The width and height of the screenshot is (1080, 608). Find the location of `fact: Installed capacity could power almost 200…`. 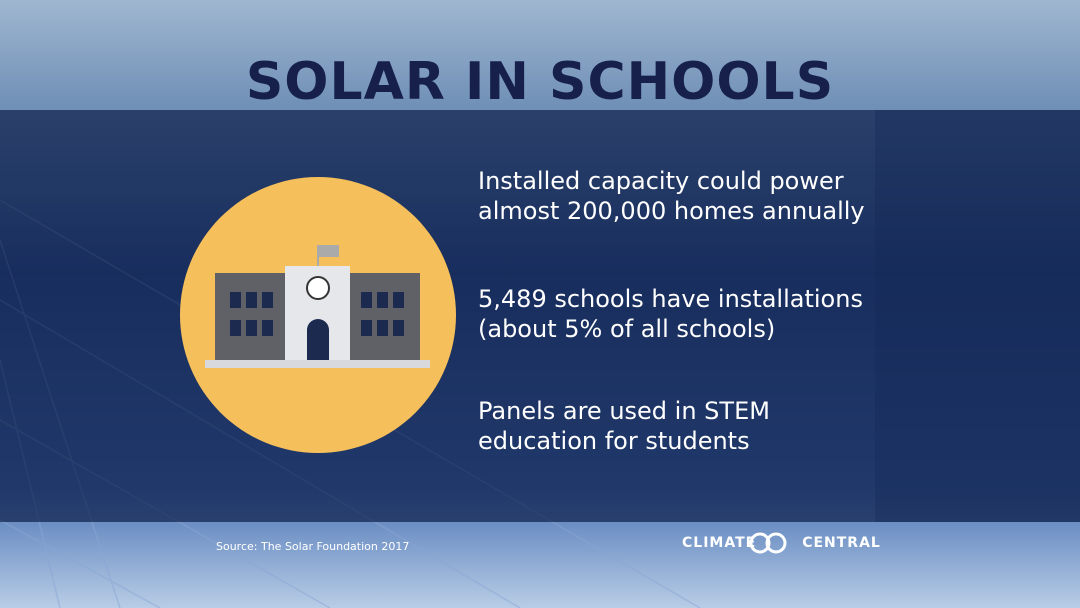

fact: Installed capacity could power almost 200… is located at coordinates (671, 196).